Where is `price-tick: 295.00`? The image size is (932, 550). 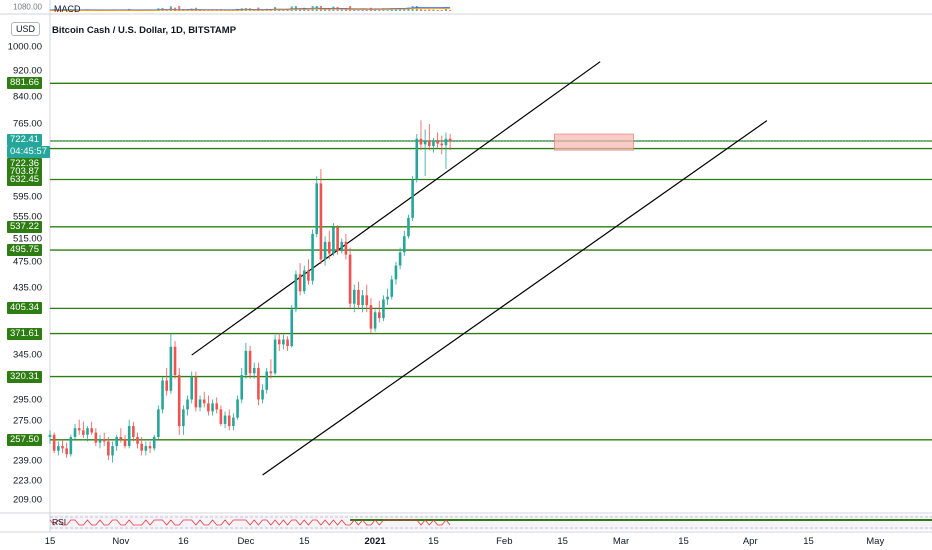
price-tick: 295.00 is located at coordinates (27, 400).